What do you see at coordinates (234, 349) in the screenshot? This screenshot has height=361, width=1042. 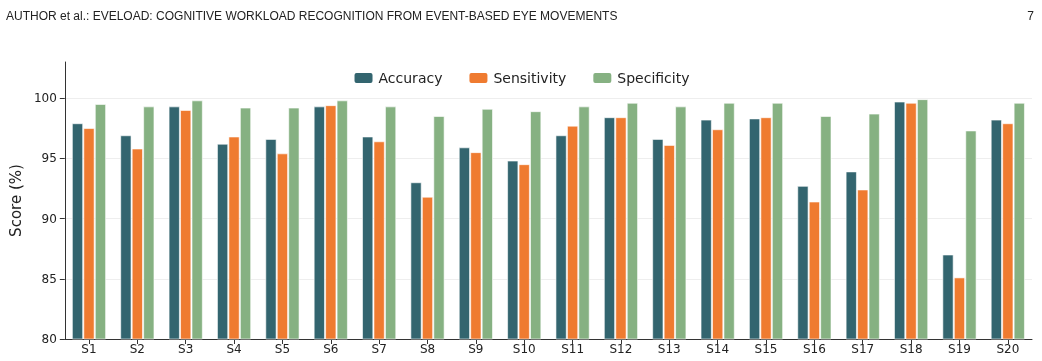 I see `x-tick-label: S4` at bounding box center [234, 349].